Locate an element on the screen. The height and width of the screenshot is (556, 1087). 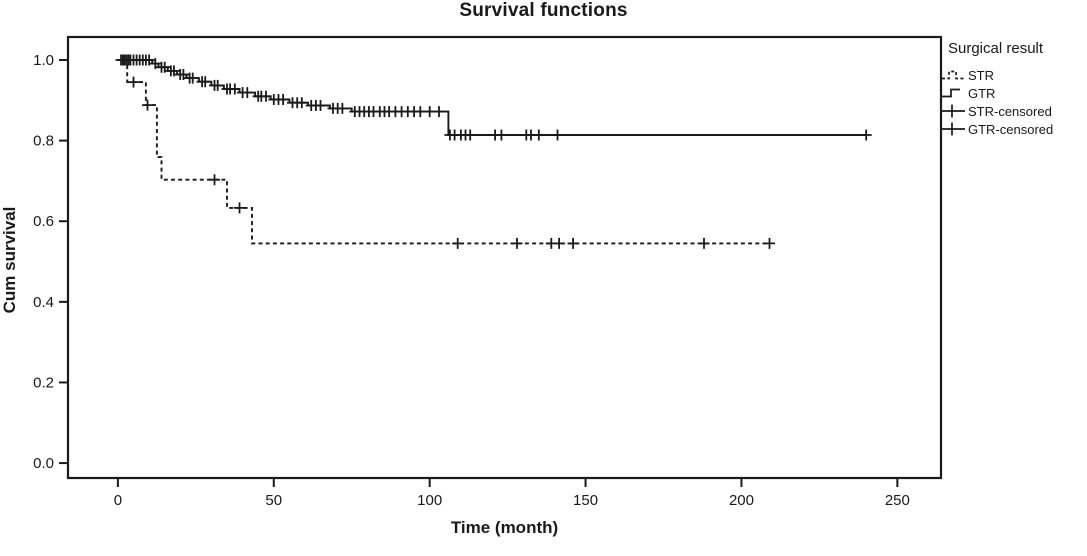
x-tick-label: 200 is located at coordinates (741, 500).